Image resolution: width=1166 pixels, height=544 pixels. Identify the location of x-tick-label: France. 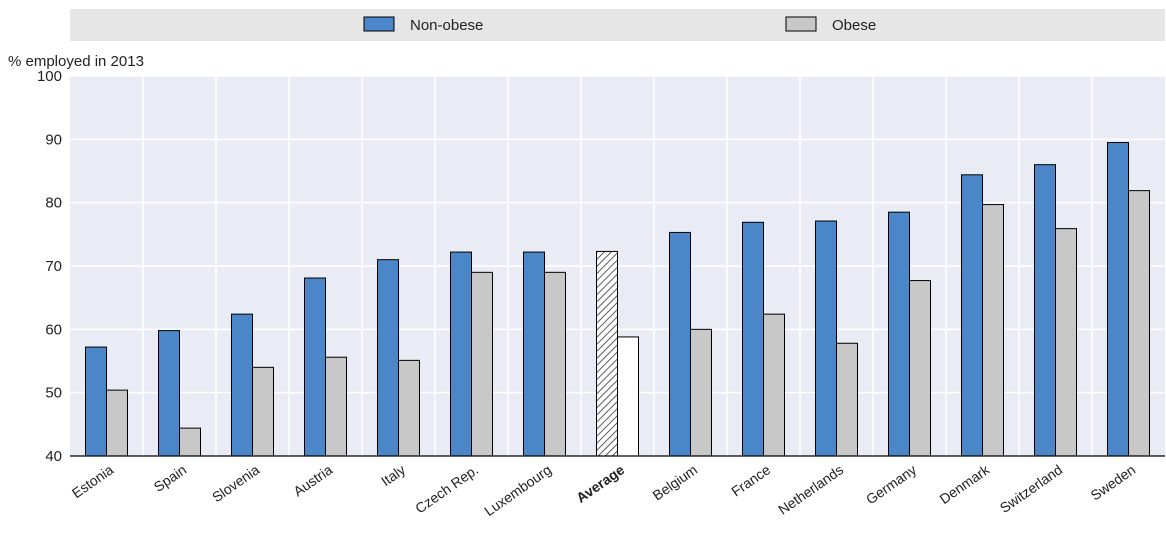
(750, 480).